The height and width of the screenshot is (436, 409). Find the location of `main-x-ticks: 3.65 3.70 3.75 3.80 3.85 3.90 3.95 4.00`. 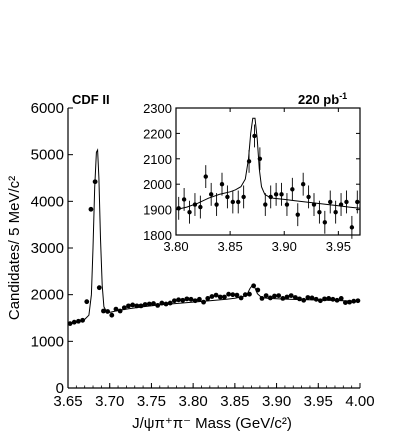

main-x-ticks: 3.65 3.70 3.75 3.80 3.85 3.90 3.95 4.00 is located at coordinates (214, 396).